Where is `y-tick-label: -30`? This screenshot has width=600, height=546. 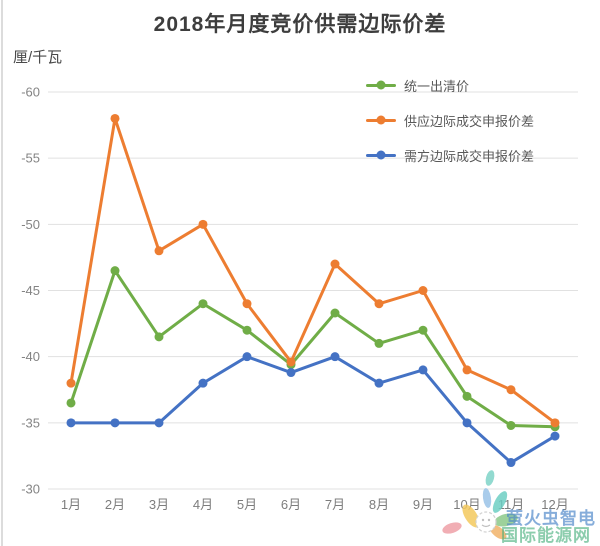 y-tick-label: -30 is located at coordinates (30, 489).